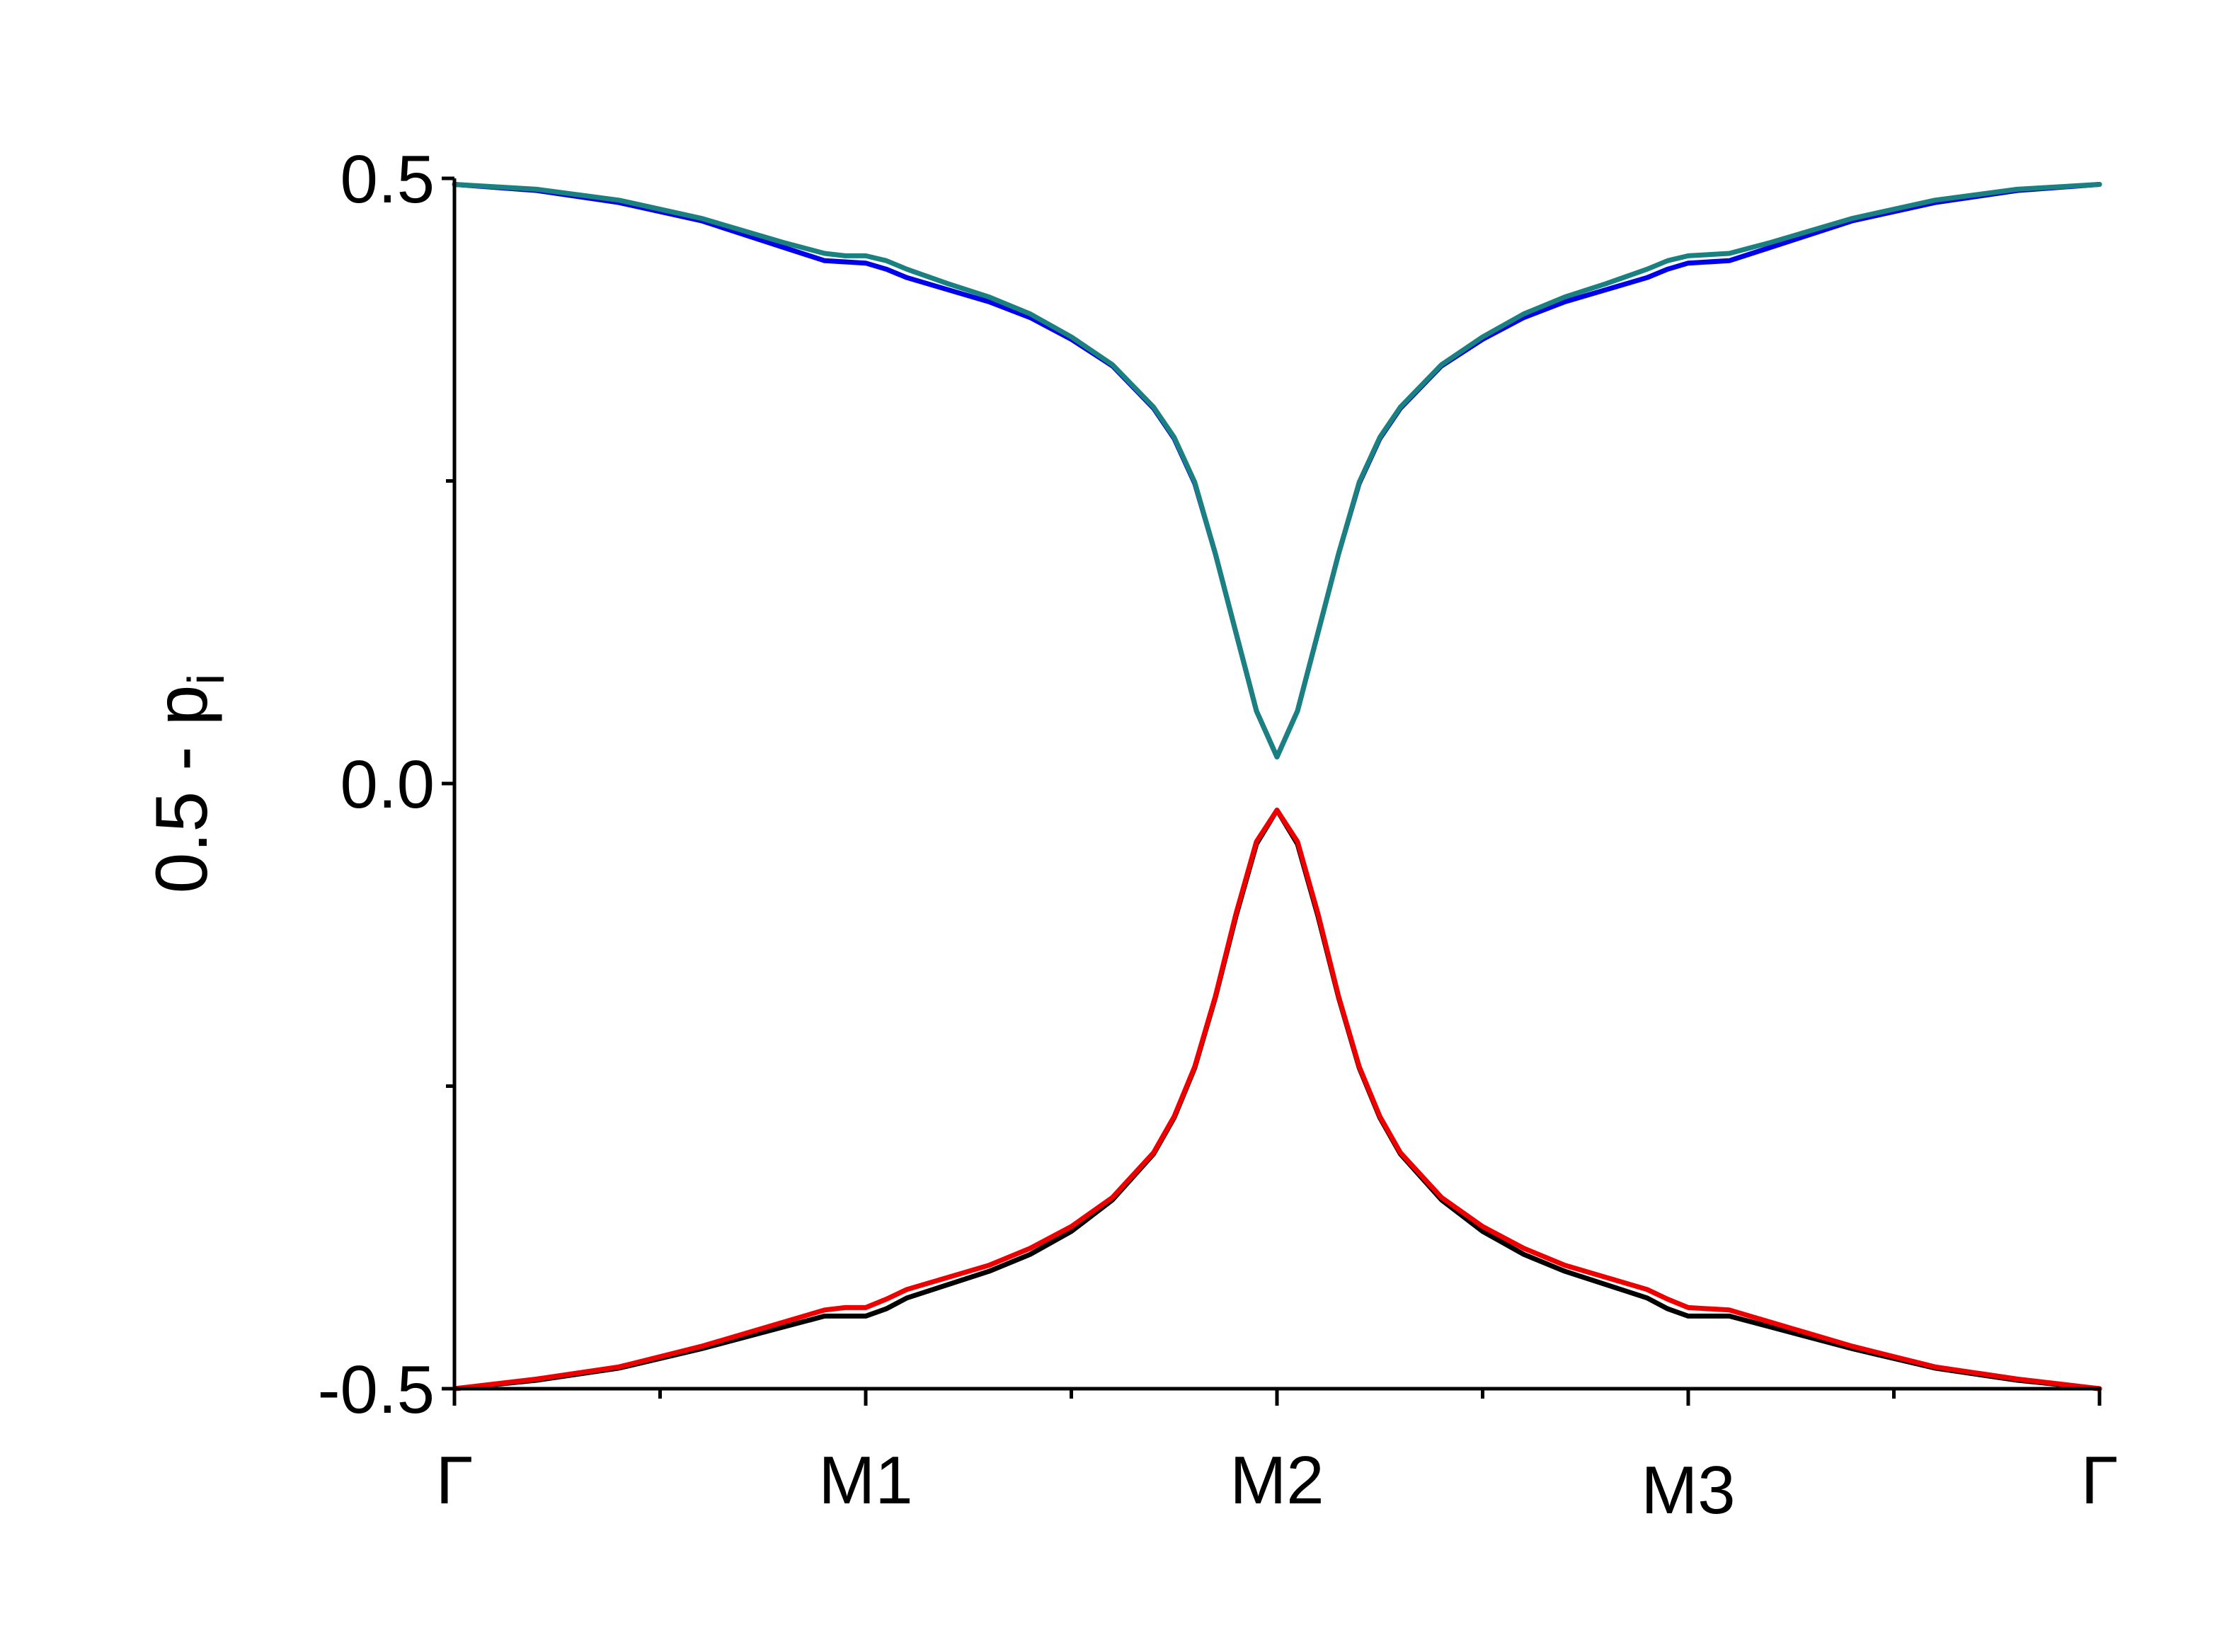 This screenshot has width=2234, height=1652. What do you see at coordinates (2100, 1480) in the screenshot?
I see `x-tick-label-5: Γ` at bounding box center [2100, 1480].